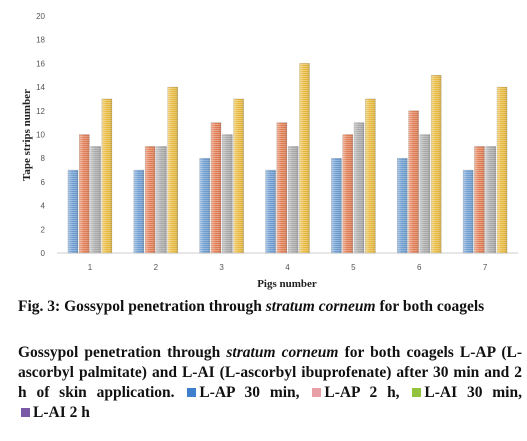 This screenshot has width=527, height=441. What do you see at coordinates (40, 87) in the screenshot?
I see `y-tick-label: 14` at bounding box center [40, 87].